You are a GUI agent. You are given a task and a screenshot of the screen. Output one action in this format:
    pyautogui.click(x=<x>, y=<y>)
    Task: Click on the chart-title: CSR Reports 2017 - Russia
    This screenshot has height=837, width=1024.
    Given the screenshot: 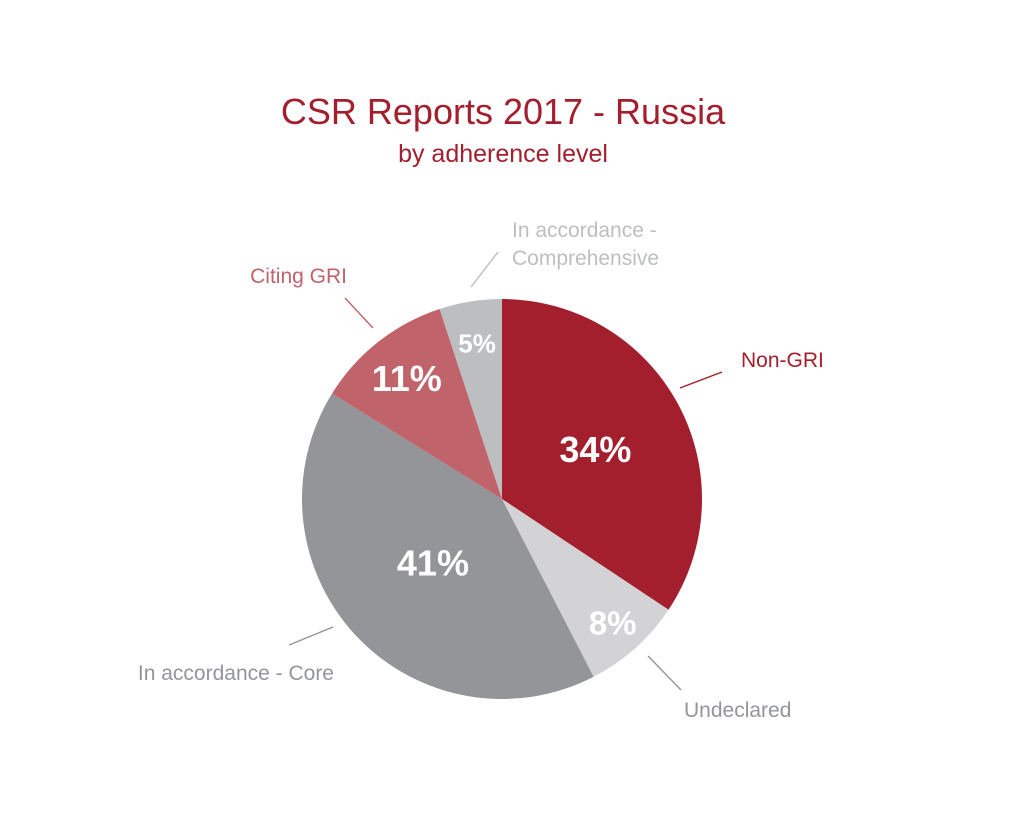 What is the action you would take?
    pyautogui.click(x=503, y=111)
    